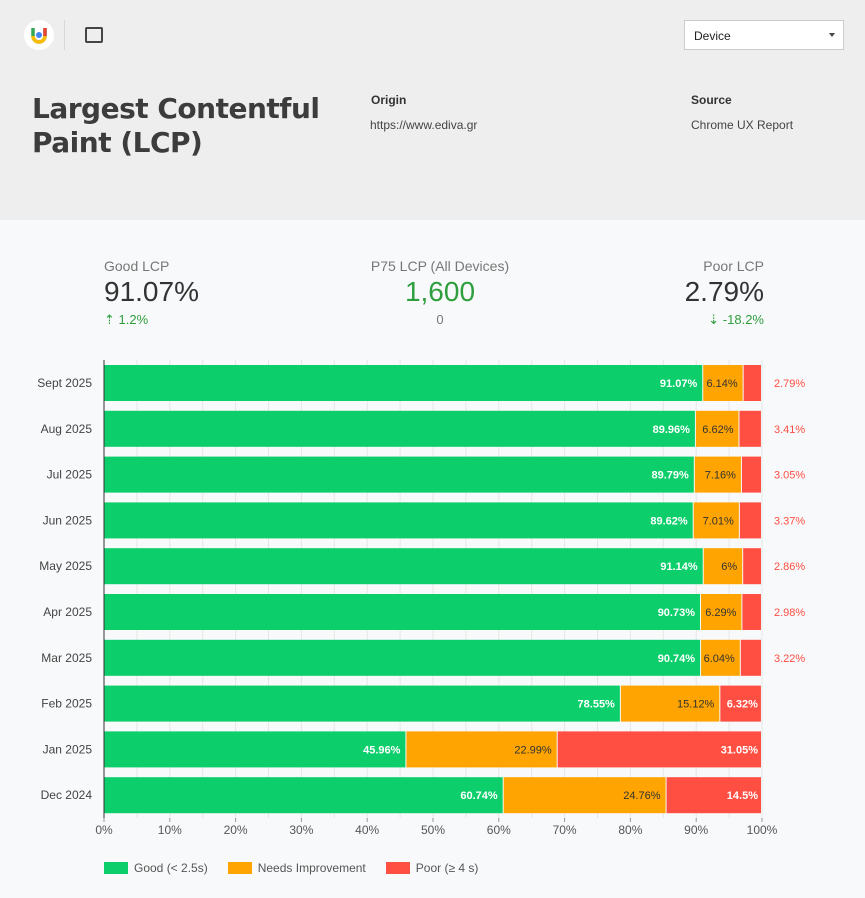 The width and height of the screenshot is (865, 898). Describe the element at coordinates (433, 830) in the screenshot. I see `x-tick-label: 50%` at that location.